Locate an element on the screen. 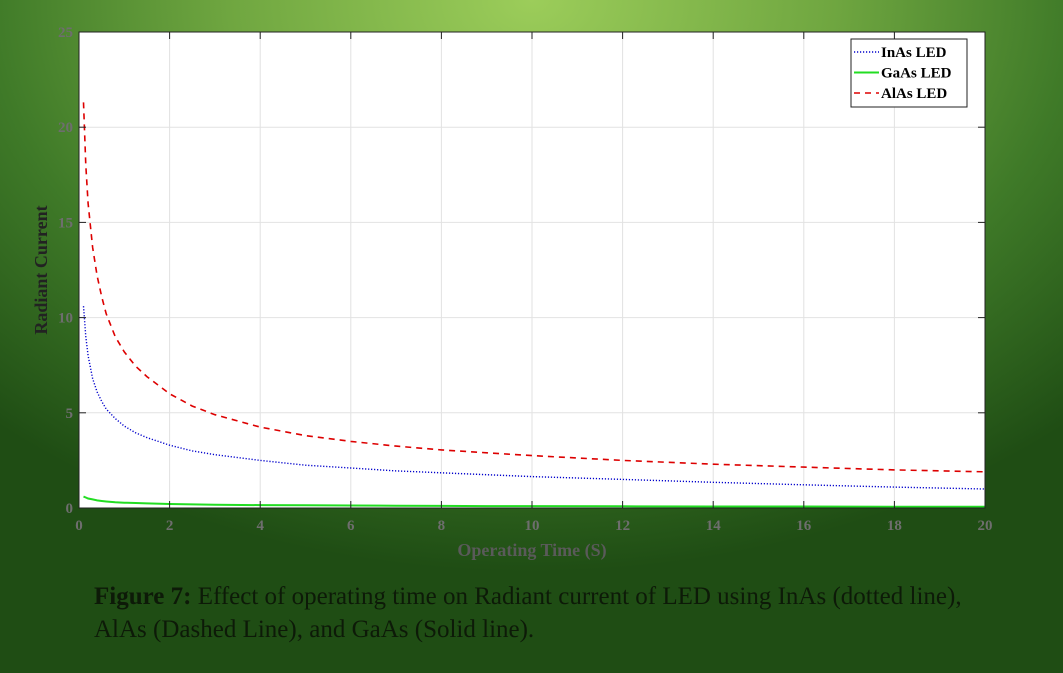  y-tick-label: 10 is located at coordinates (65, 319).